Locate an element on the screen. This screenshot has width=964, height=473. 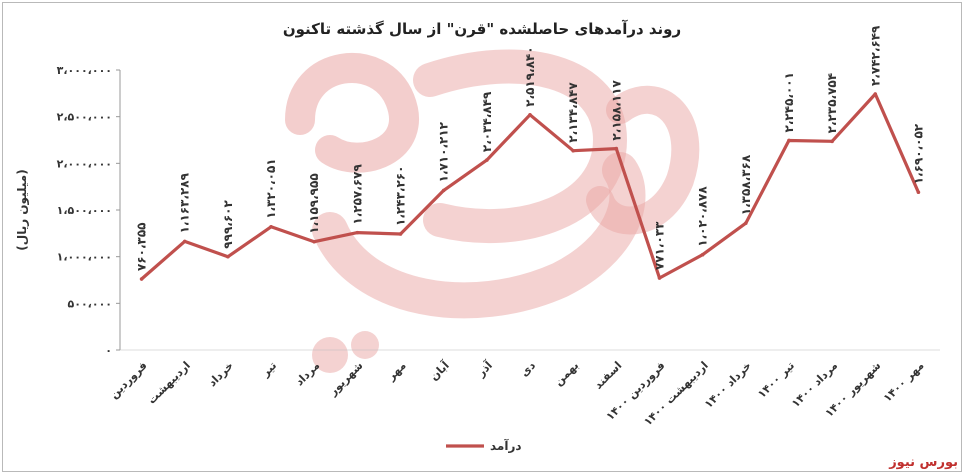
x-tick-label: خرداد ۱۴۰۰ is located at coordinates (728, 385).